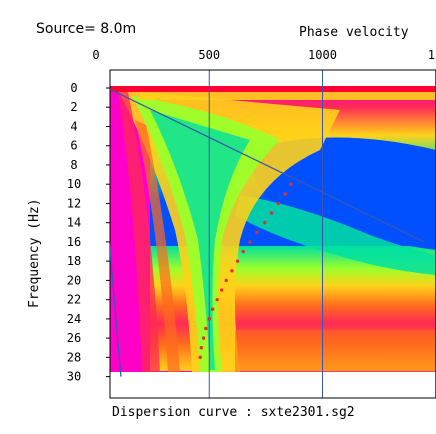 The width and height of the screenshot is (436, 434). Describe the element at coordinates (74, 242) in the screenshot. I see `y-tick-label: 16` at that location.